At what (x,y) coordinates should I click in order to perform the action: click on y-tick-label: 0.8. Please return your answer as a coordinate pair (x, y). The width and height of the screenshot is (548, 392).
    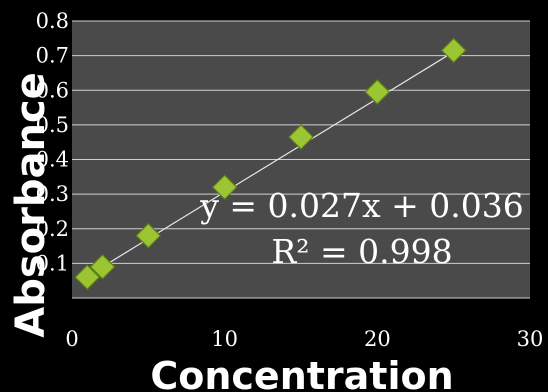
    Looking at the image, I should click on (52, 21).